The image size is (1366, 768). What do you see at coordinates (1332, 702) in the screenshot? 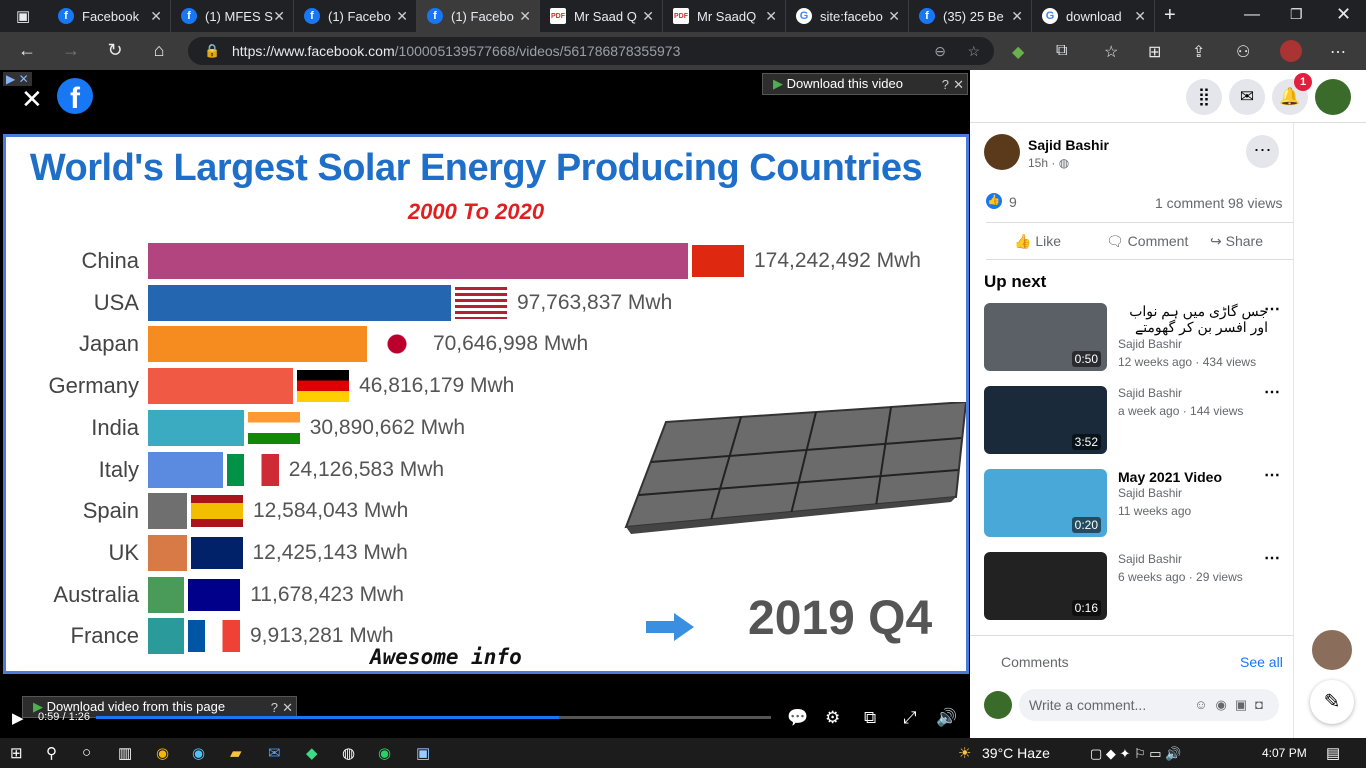
I see `new-message-button: ✎` at bounding box center [1332, 702].